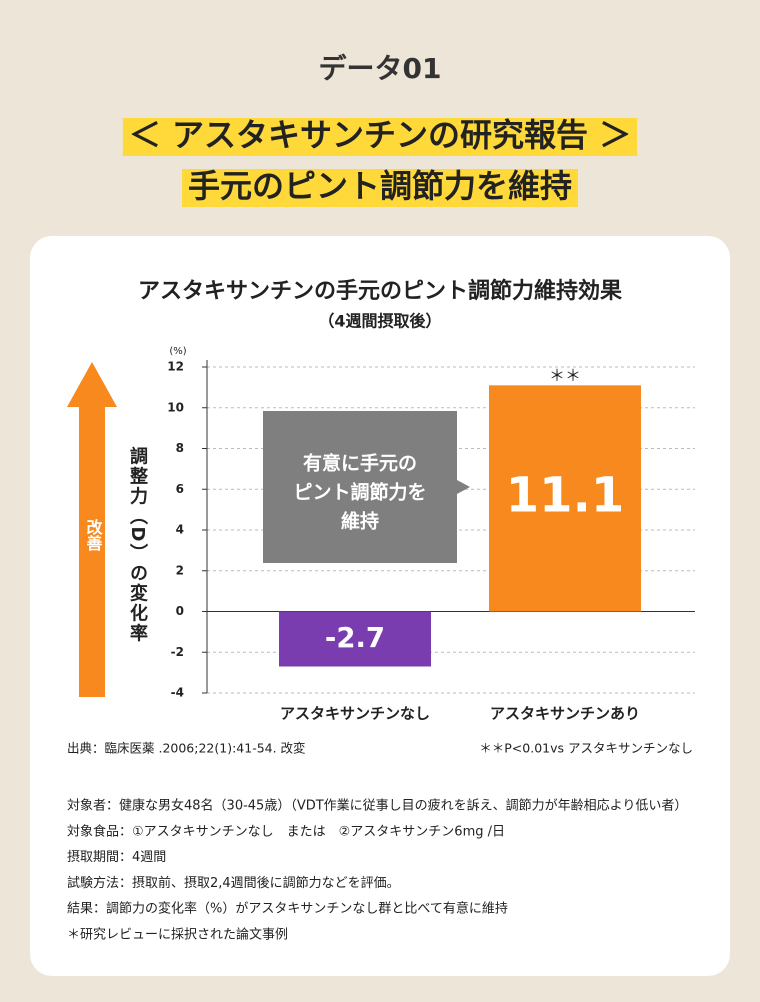 Image resolution: width=760 pixels, height=1002 pixels. Describe the element at coordinates (180, 611) in the screenshot. I see `y-tick-label: 0` at that location.